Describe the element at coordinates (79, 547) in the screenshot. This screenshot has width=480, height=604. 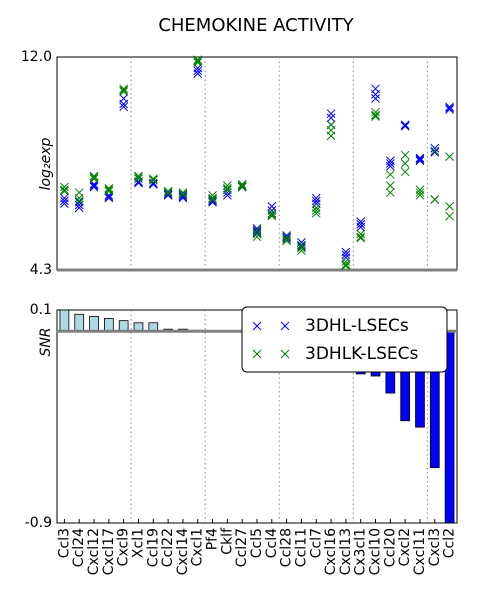
I see `x-tick-label: Ccl24` at that location.